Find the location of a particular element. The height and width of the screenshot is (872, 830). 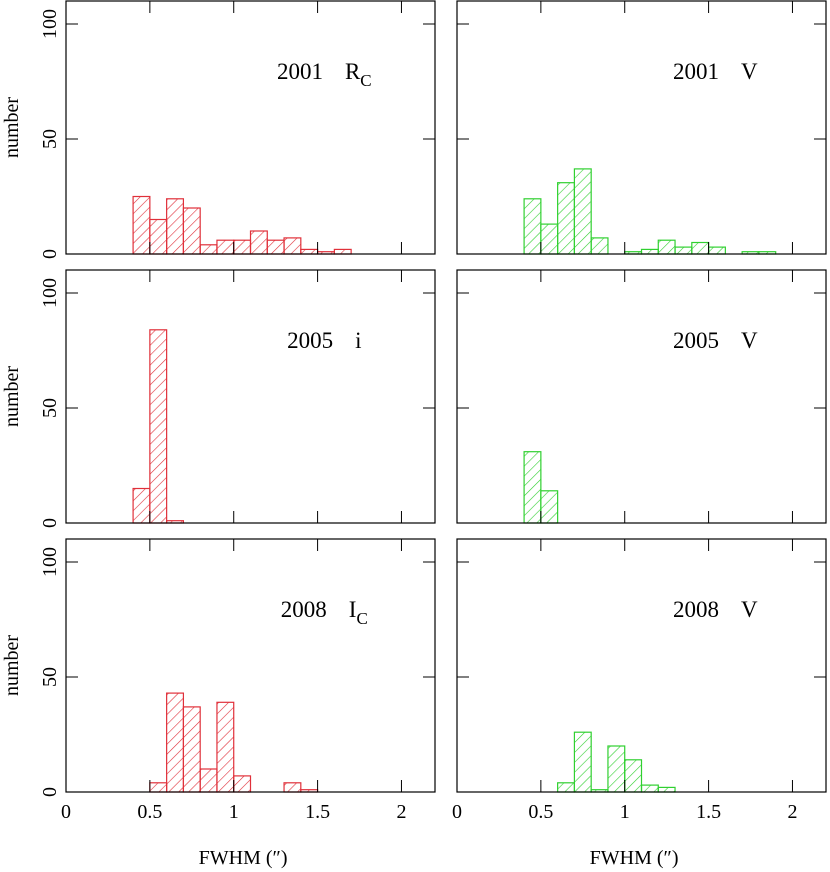

panel: 2005 V is located at coordinates (641, 396).